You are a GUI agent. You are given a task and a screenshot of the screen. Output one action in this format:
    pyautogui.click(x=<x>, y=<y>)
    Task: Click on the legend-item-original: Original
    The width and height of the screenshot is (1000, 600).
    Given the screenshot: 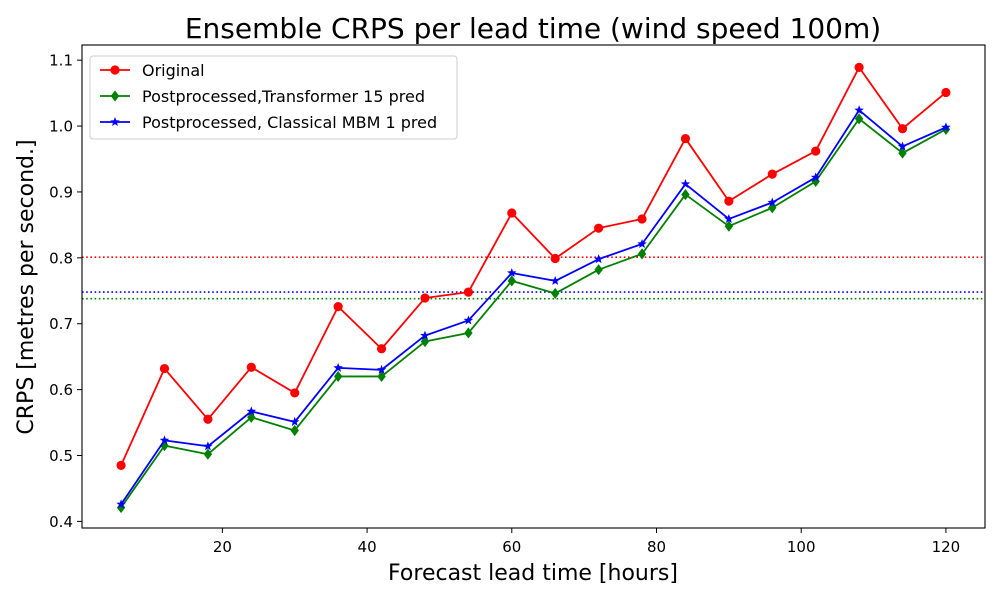 What is the action you would take?
    pyautogui.click(x=152, y=70)
    